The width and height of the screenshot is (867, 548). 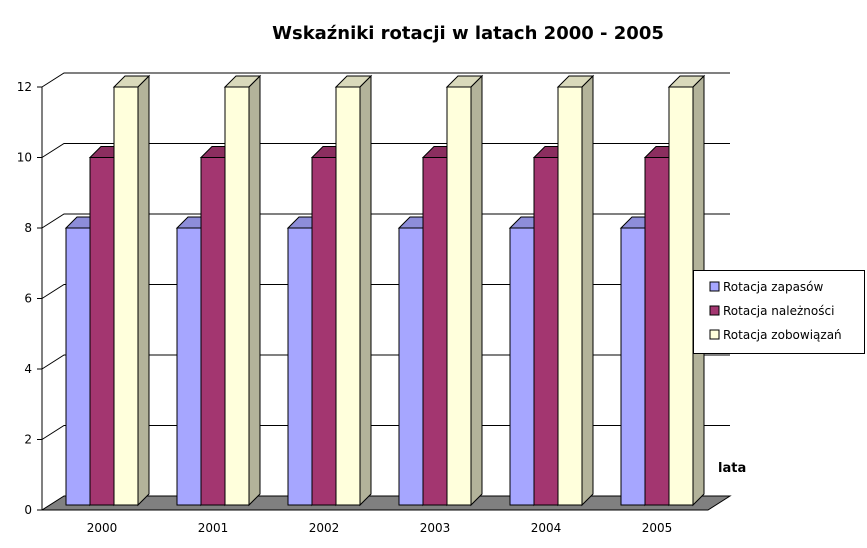 What do you see at coordinates (28, 440) in the screenshot?
I see `y-tick-label: 2` at bounding box center [28, 440].